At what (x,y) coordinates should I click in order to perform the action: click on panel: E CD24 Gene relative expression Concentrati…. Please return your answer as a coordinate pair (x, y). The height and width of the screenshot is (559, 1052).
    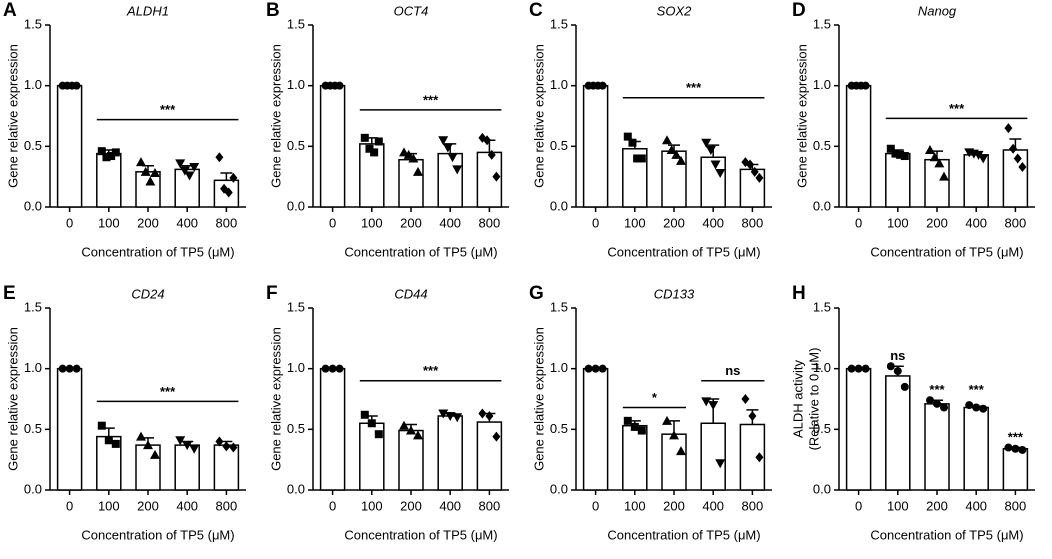
    Looking at the image, I should click on (124, 412).